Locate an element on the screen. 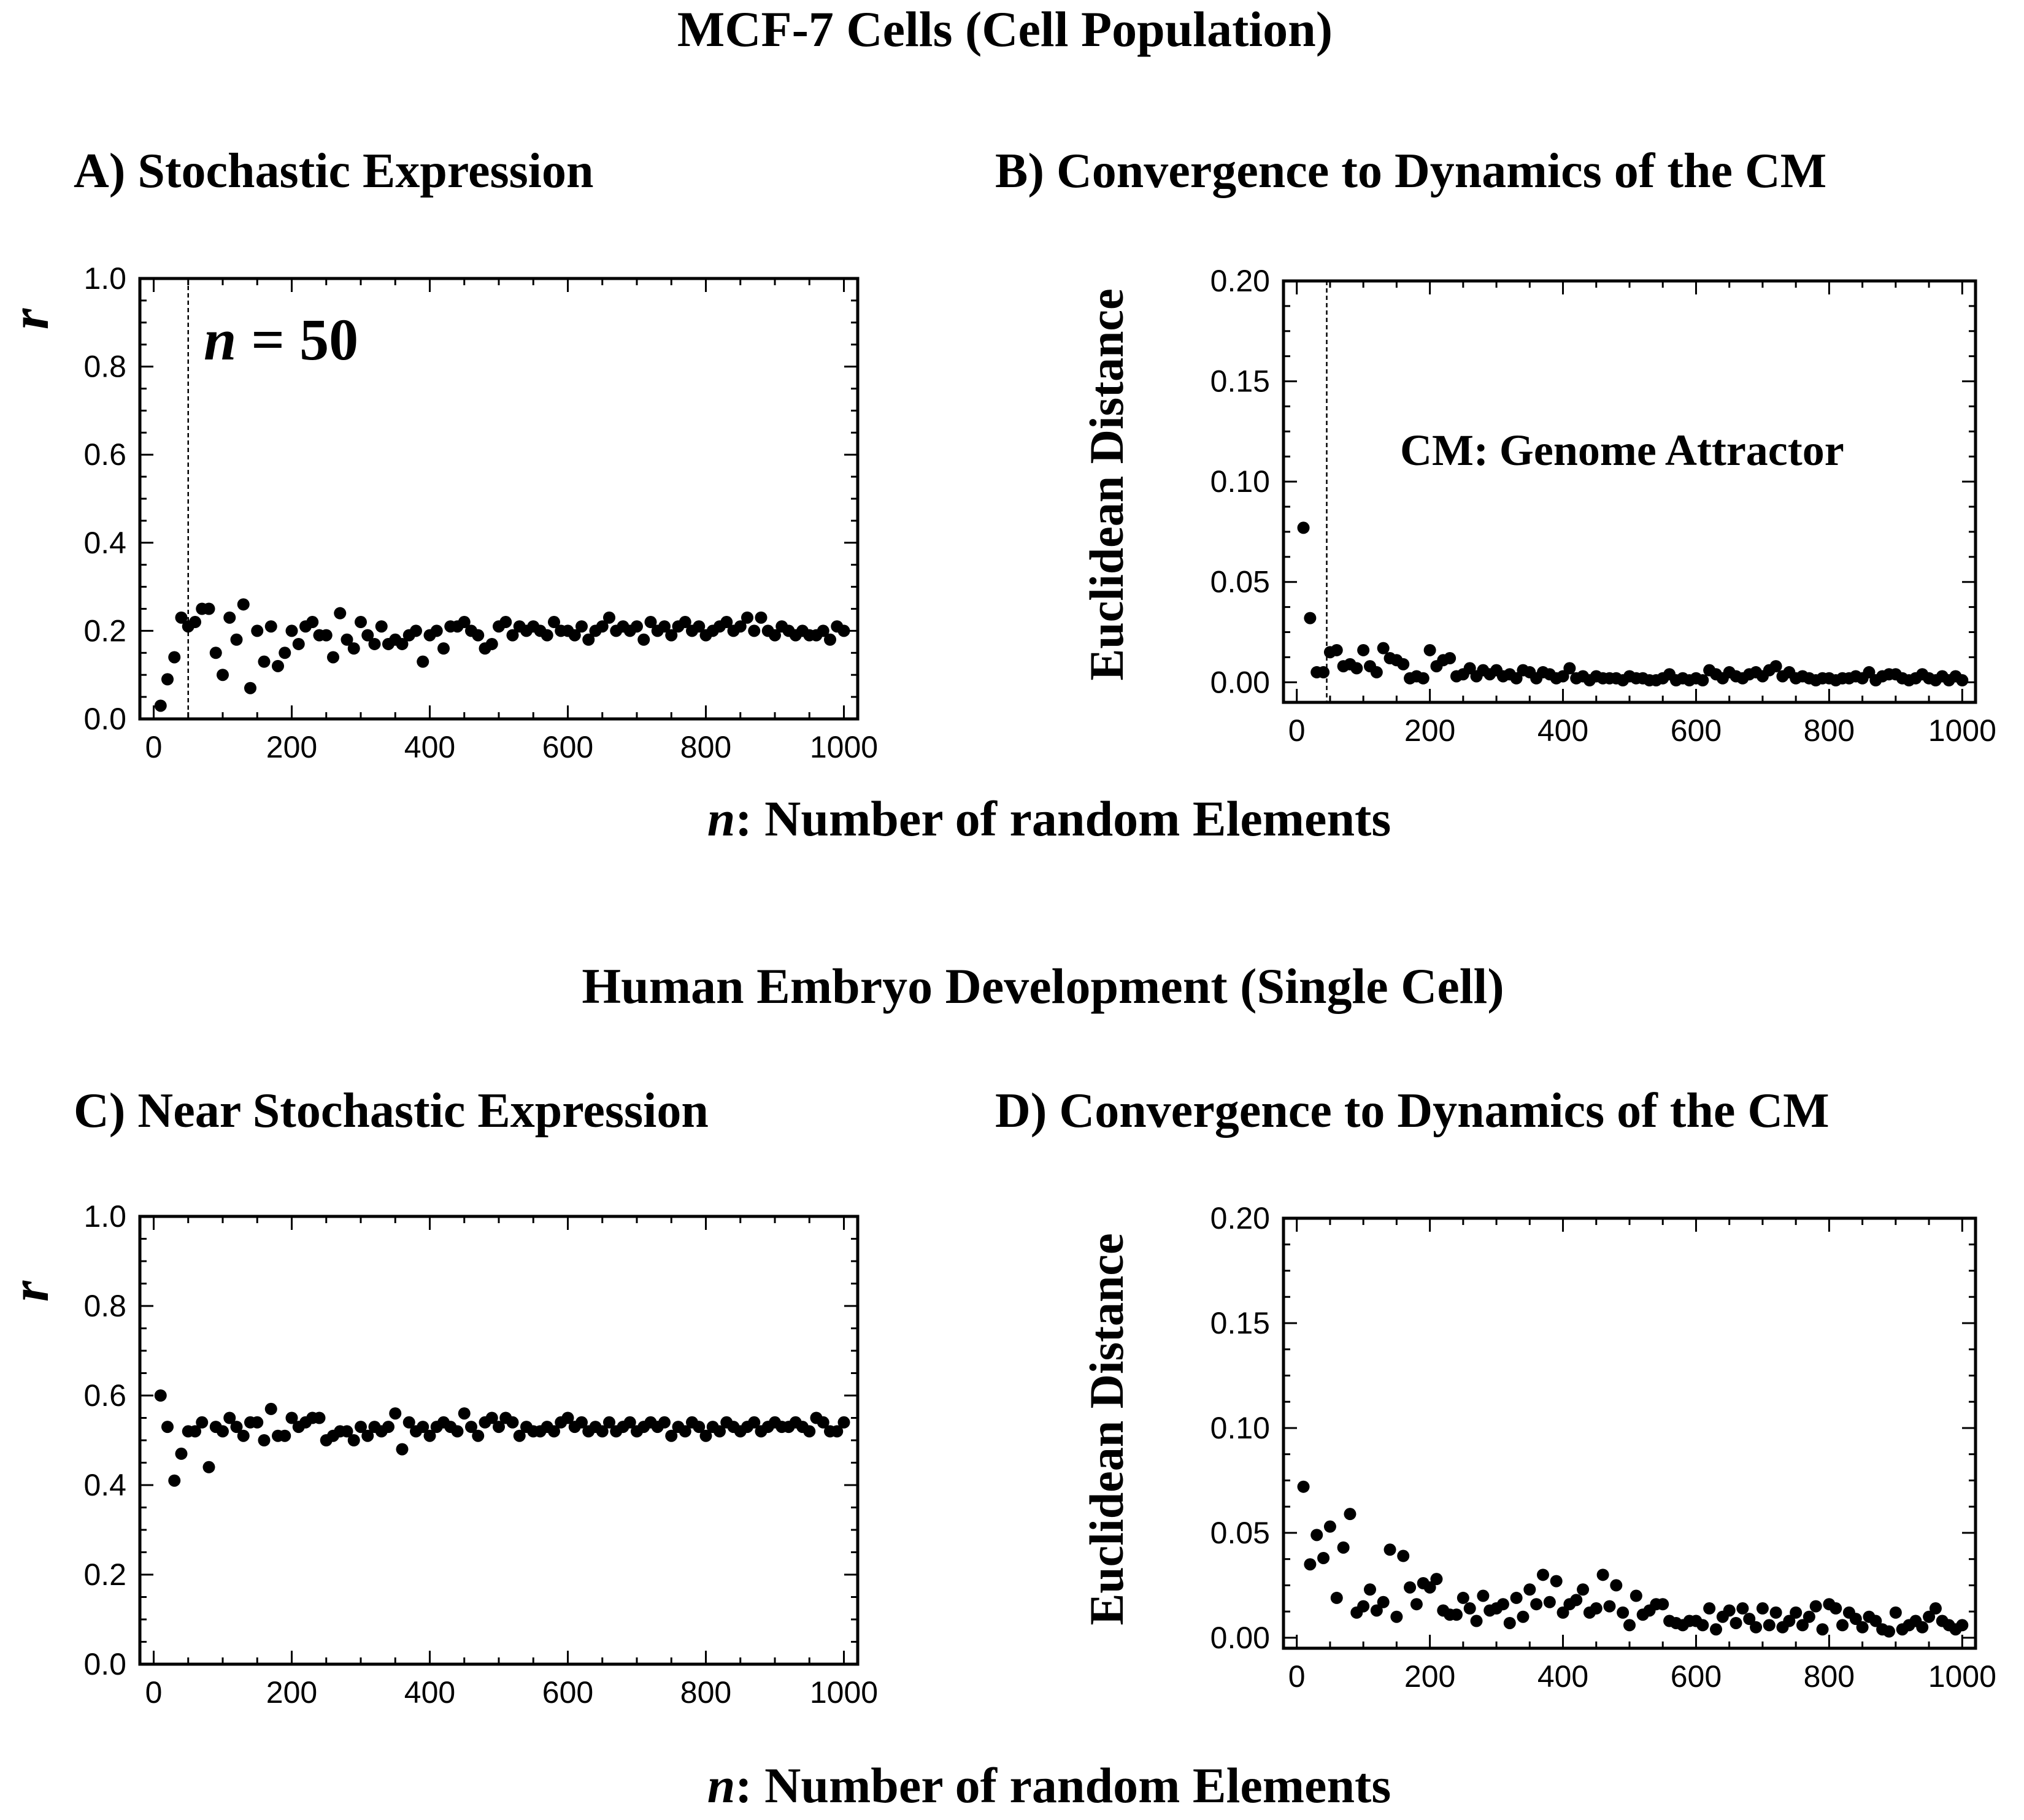 Image resolution: width=2024 pixels, height=1820 pixels. y-tick-label: 0.6 is located at coordinates (105, 455).